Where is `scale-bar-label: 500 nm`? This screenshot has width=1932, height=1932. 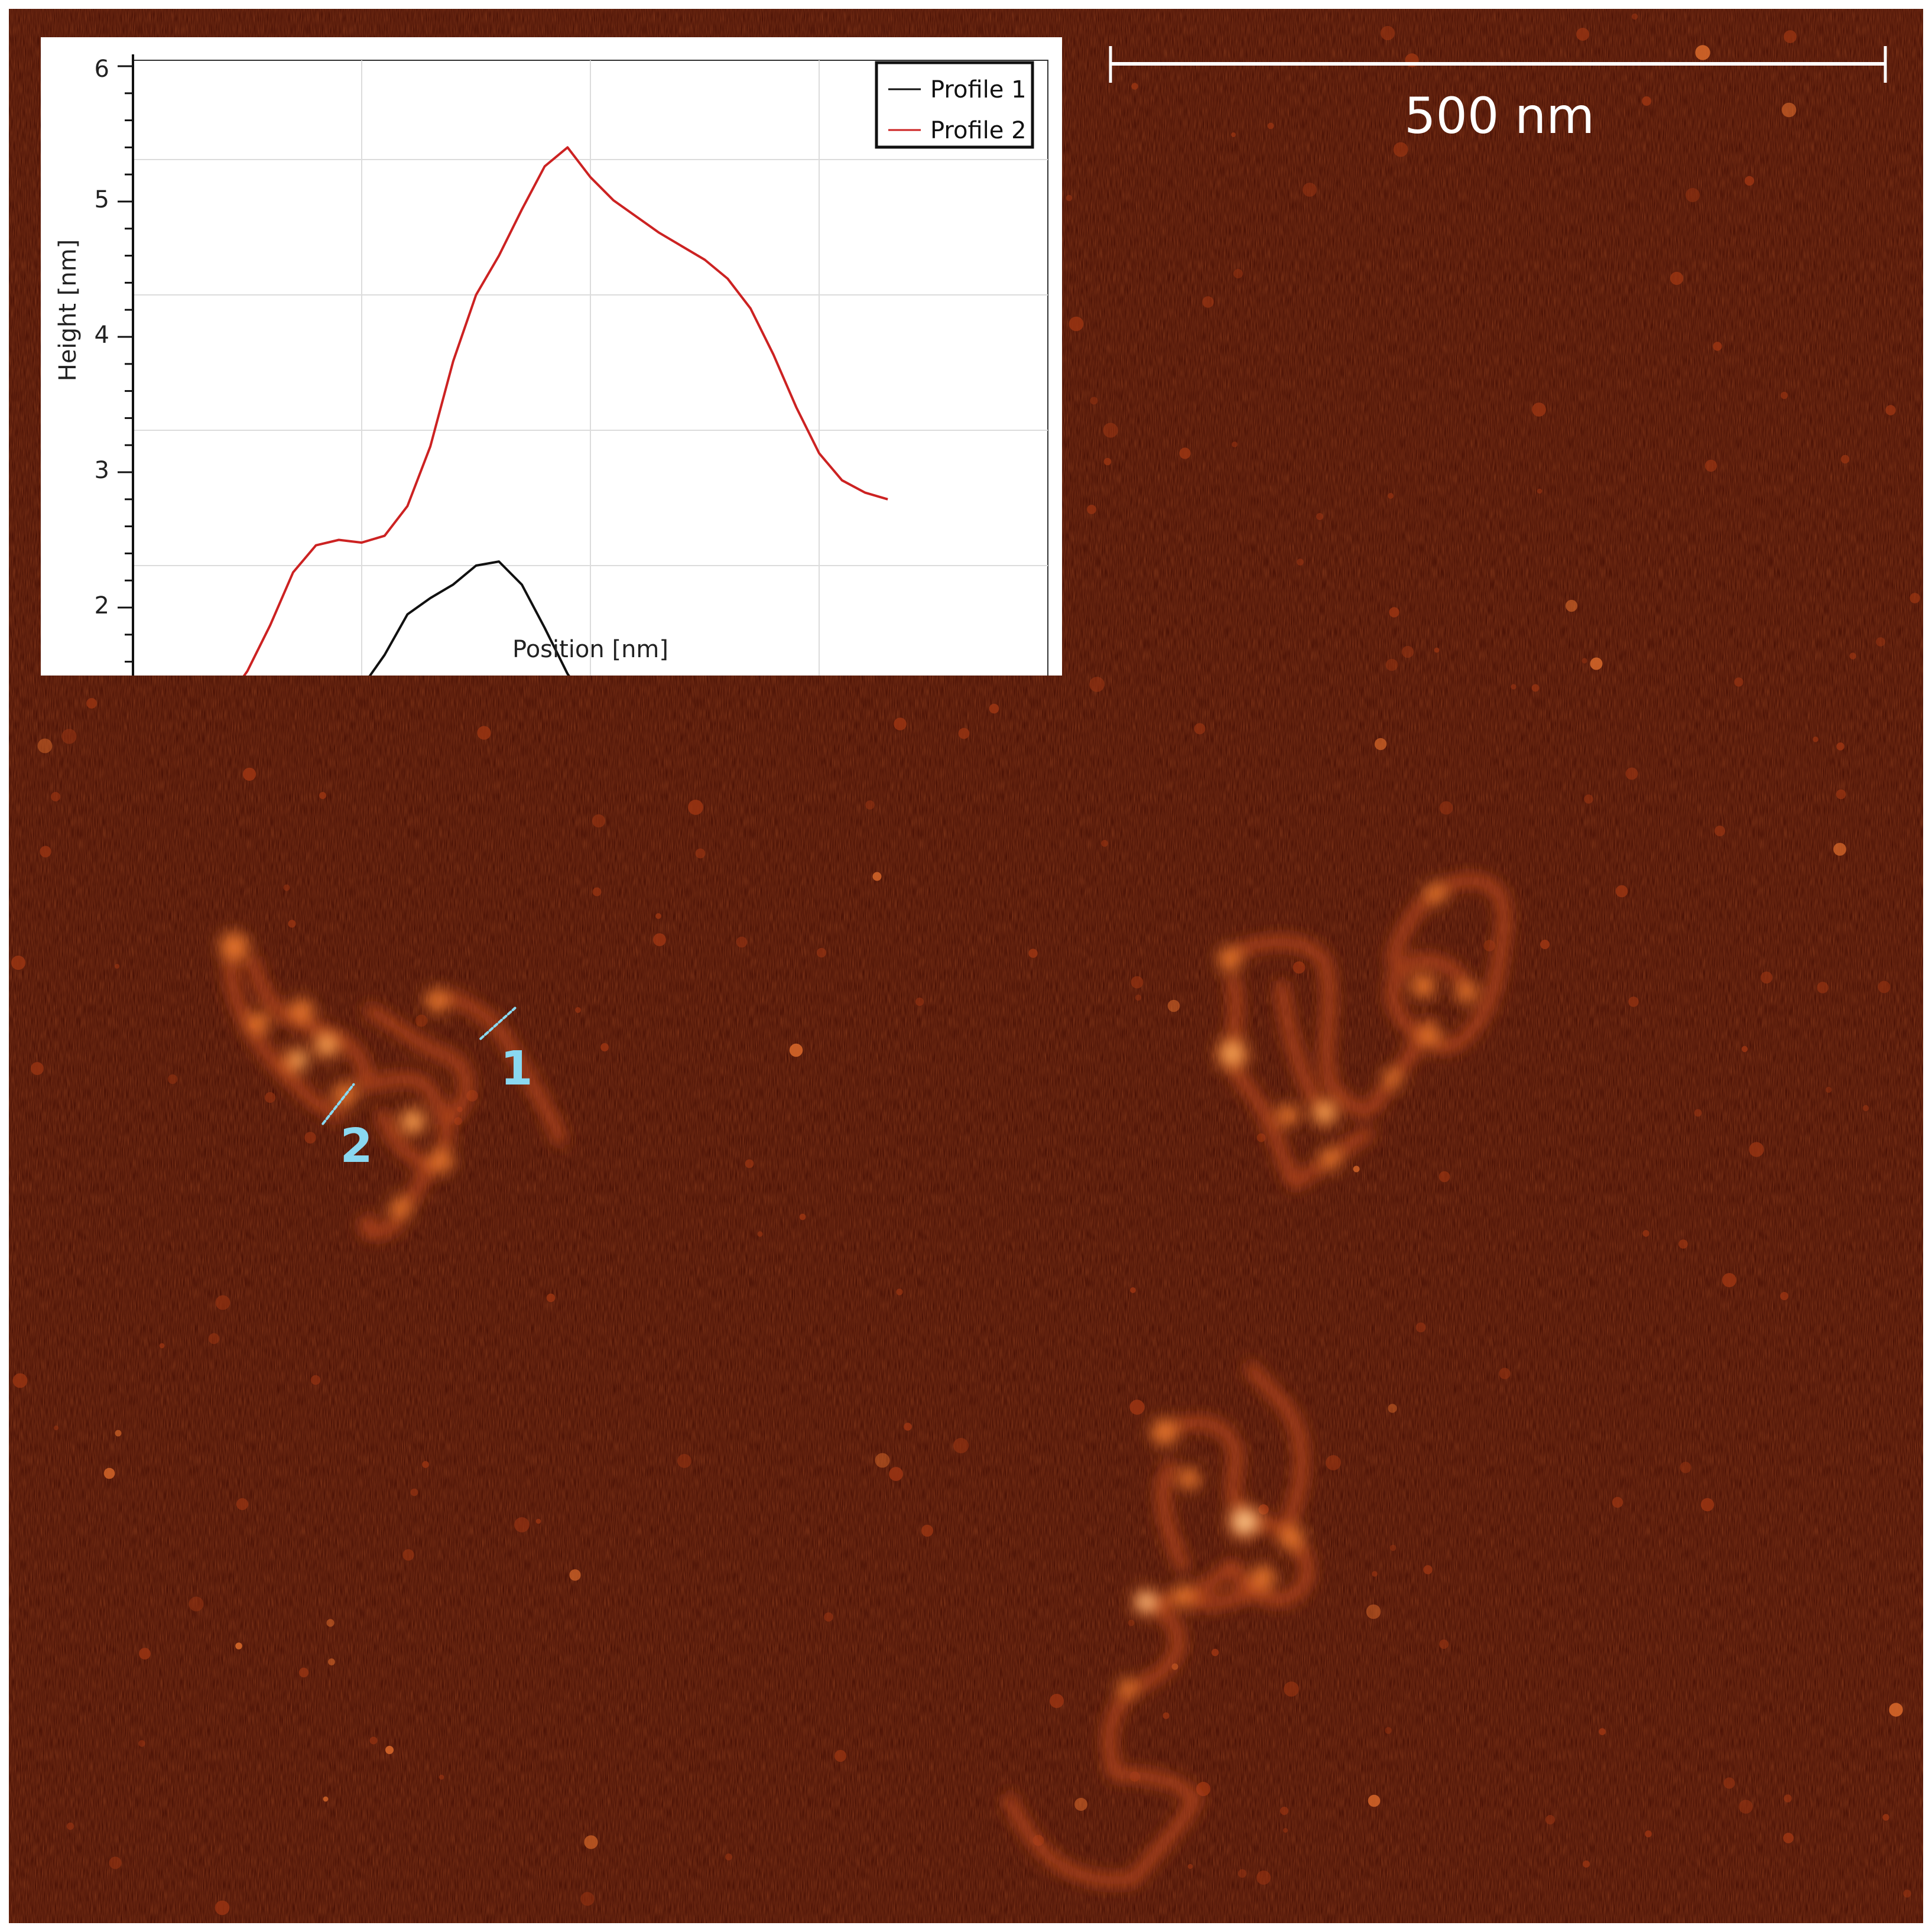
scale-bar-label: 500 nm is located at coordinates (1499, 116).